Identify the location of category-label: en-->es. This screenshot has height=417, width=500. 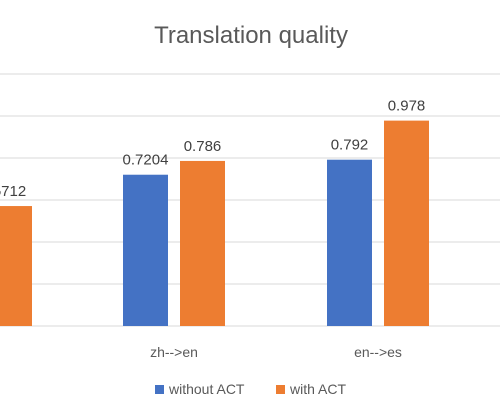
(378, 352).